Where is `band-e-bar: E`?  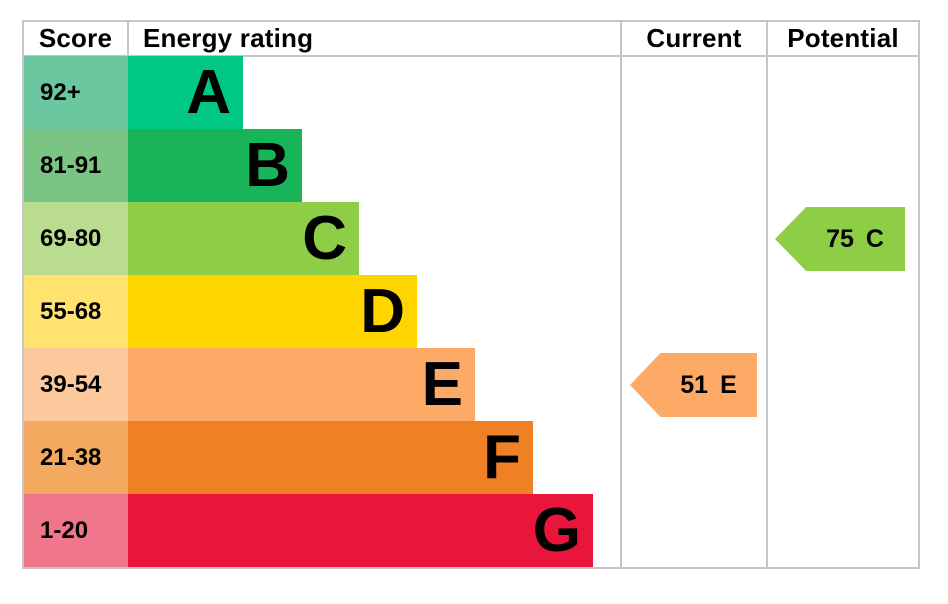 band-e-bar: E is located at coordinates (301, 384).